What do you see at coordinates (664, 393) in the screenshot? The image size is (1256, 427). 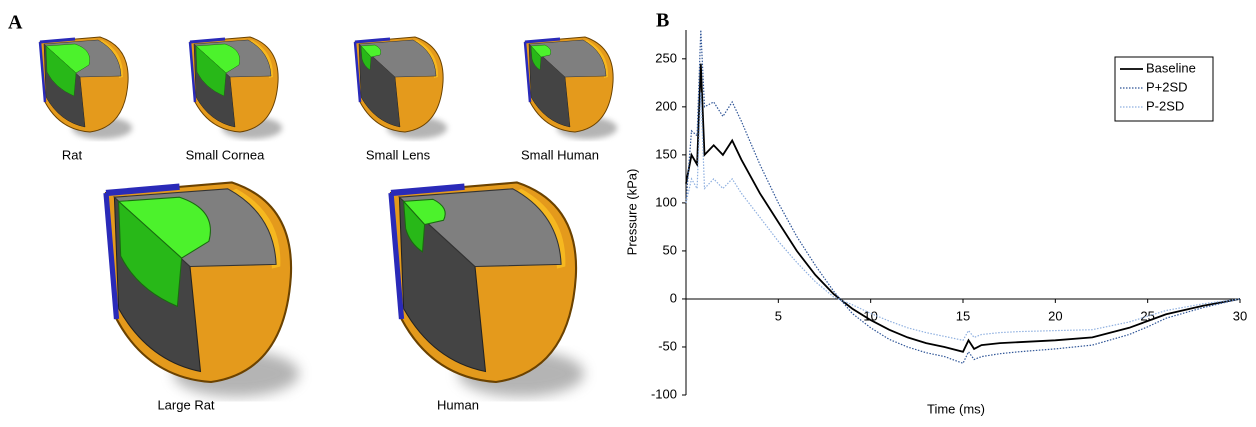 I see `y-tick-label: -100` at bounding box center [664, 393].